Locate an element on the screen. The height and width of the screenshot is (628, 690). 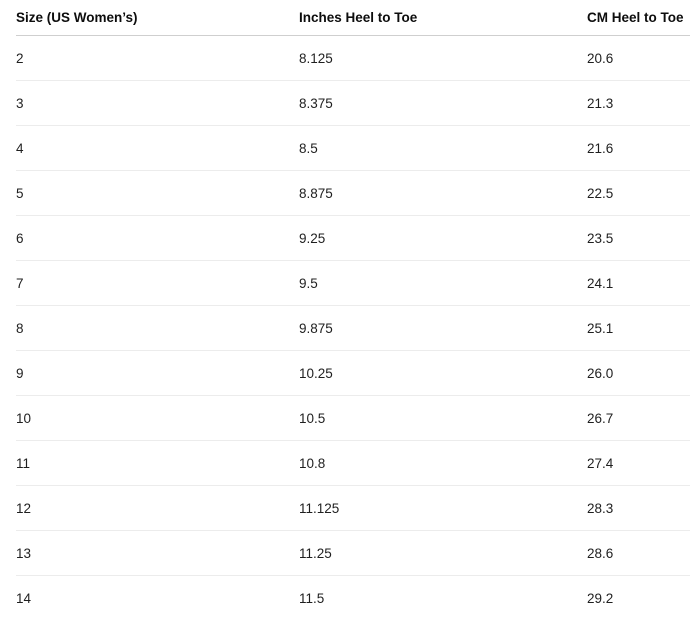
table-row: 4 8.5 21.6 is located at coordinates (353, 148).